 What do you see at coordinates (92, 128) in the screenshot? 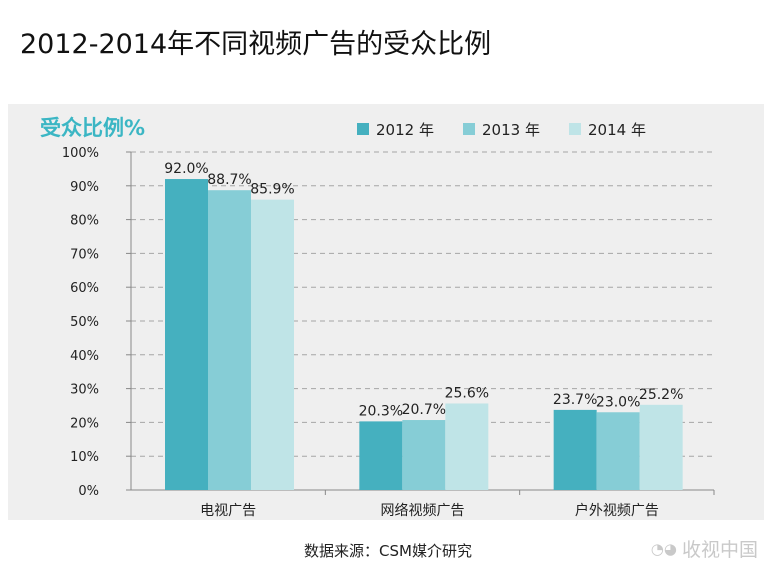
I see `y-axis-title: 受众比例%` at bounding box center [92, 128].